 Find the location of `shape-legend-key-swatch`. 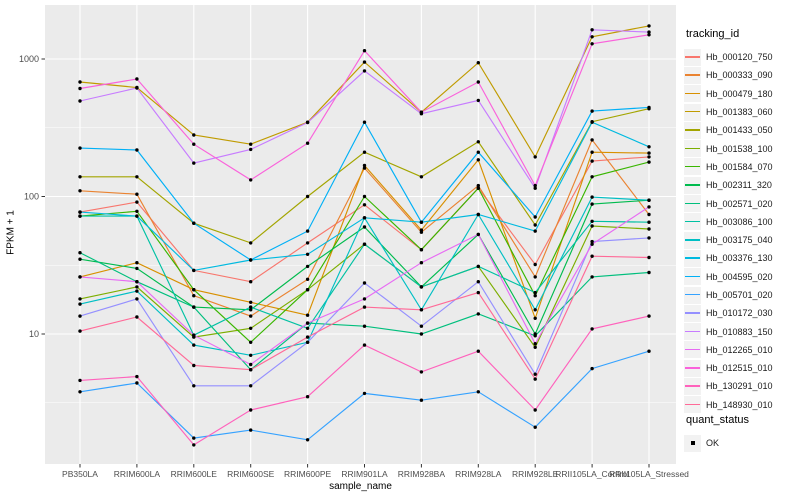

shape-legend-key-swatch is located at coordinates (692, 443).